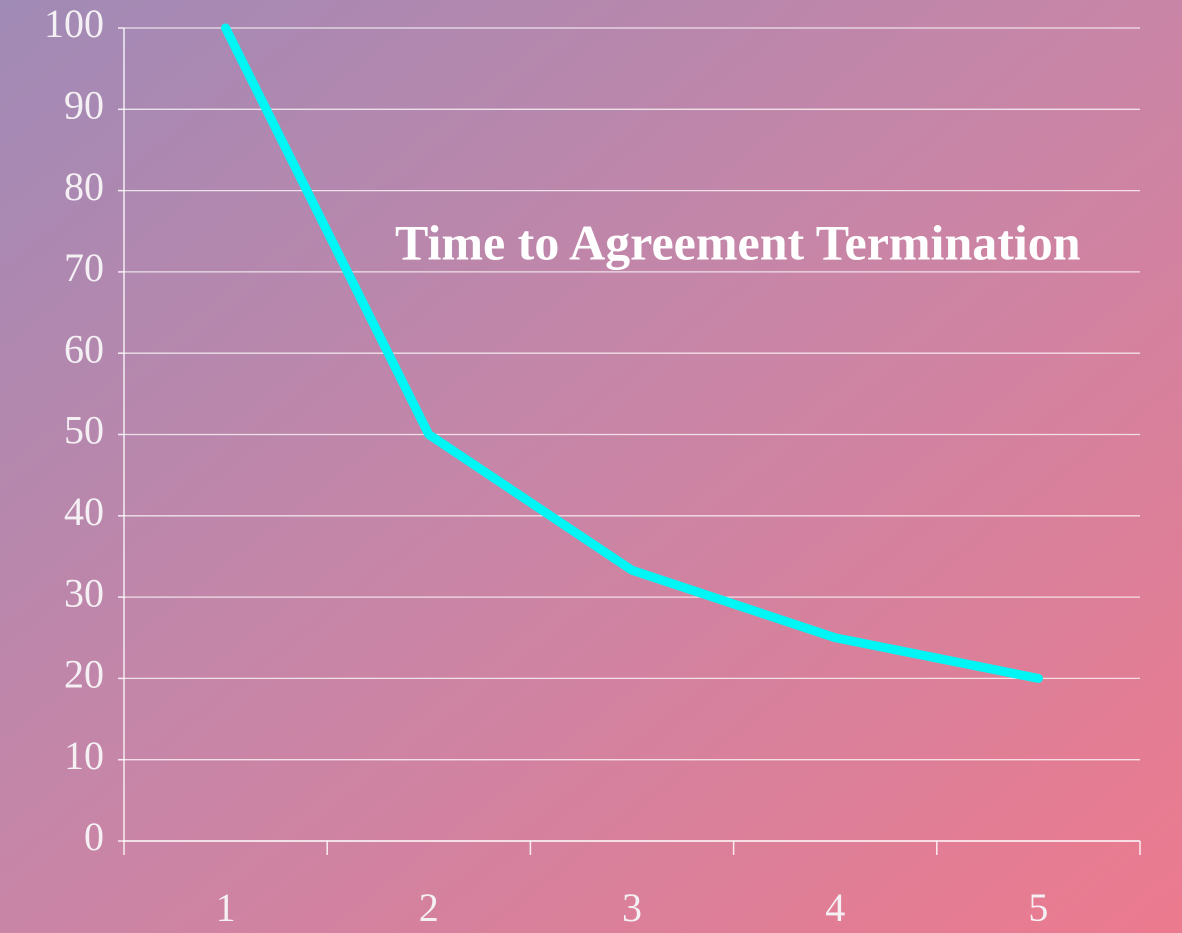  Describe the element at coordinates (226, 907) in the screenshot. I see `x-tick-label: 1` at that location.